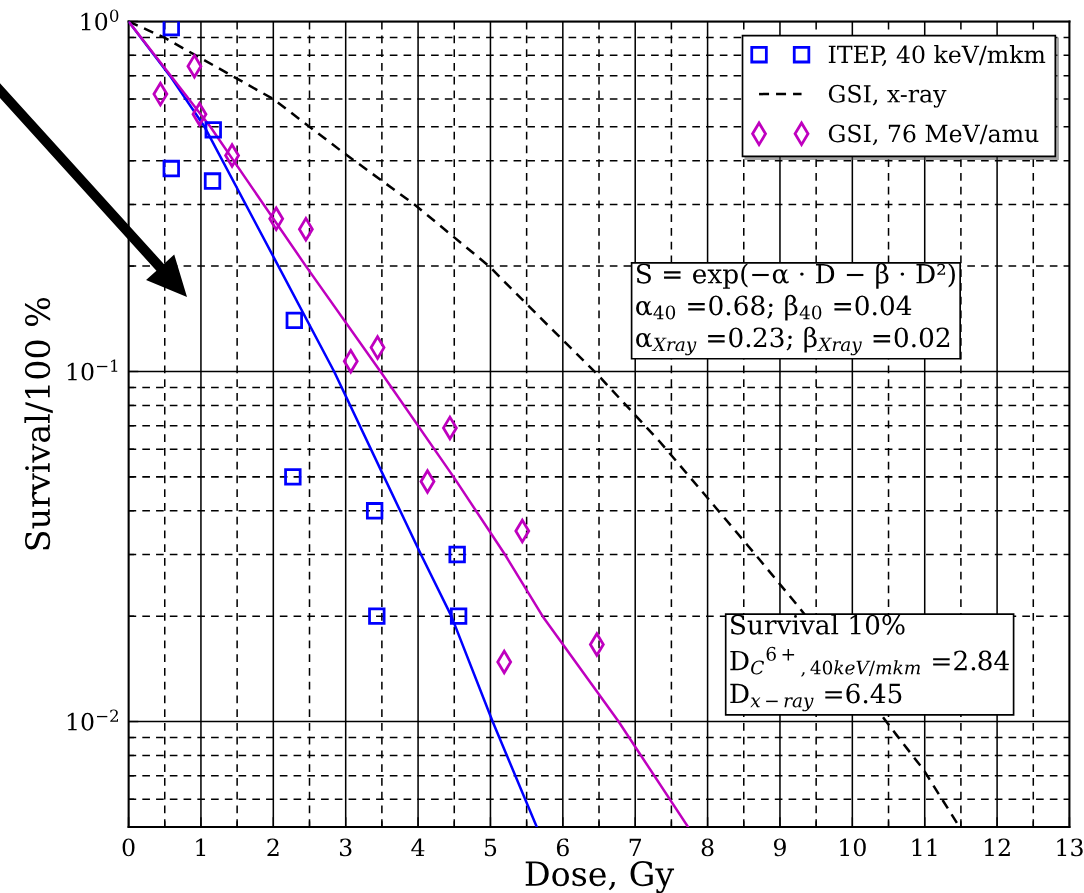  Describe the element at coordinates (201, 847) in the screenshot. I see `x-tick-label: 1` at that location.